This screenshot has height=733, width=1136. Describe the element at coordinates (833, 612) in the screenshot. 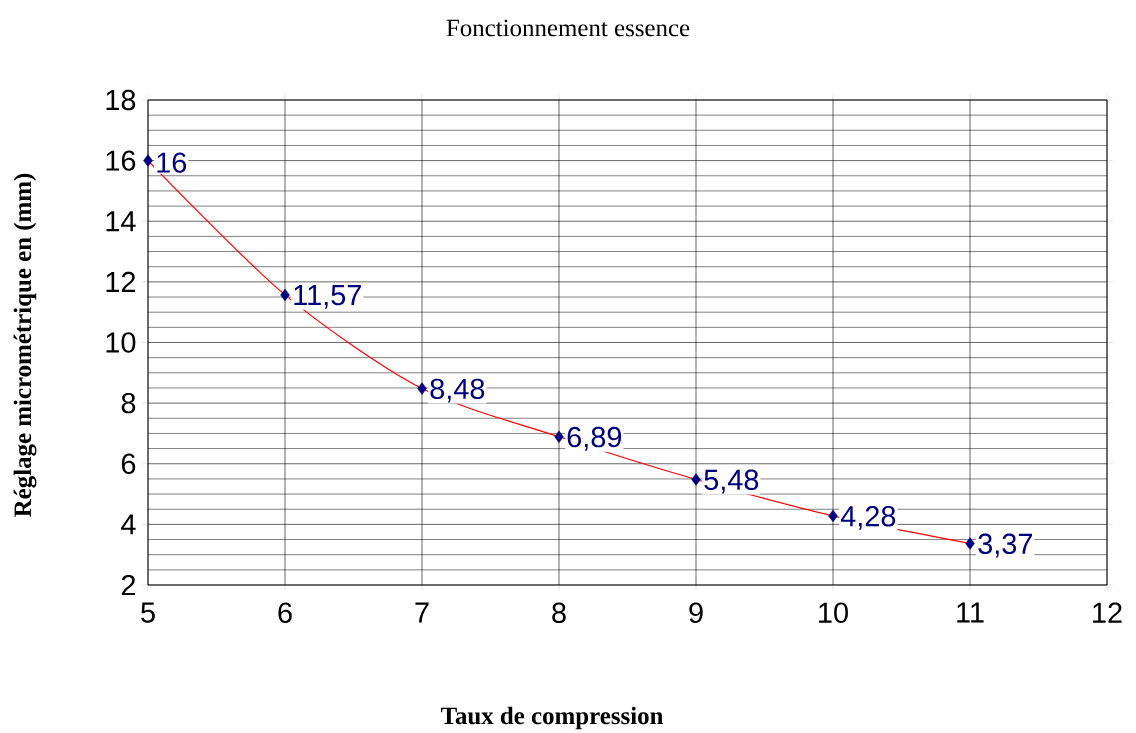

I see `x-tick-label: 10` at that location.